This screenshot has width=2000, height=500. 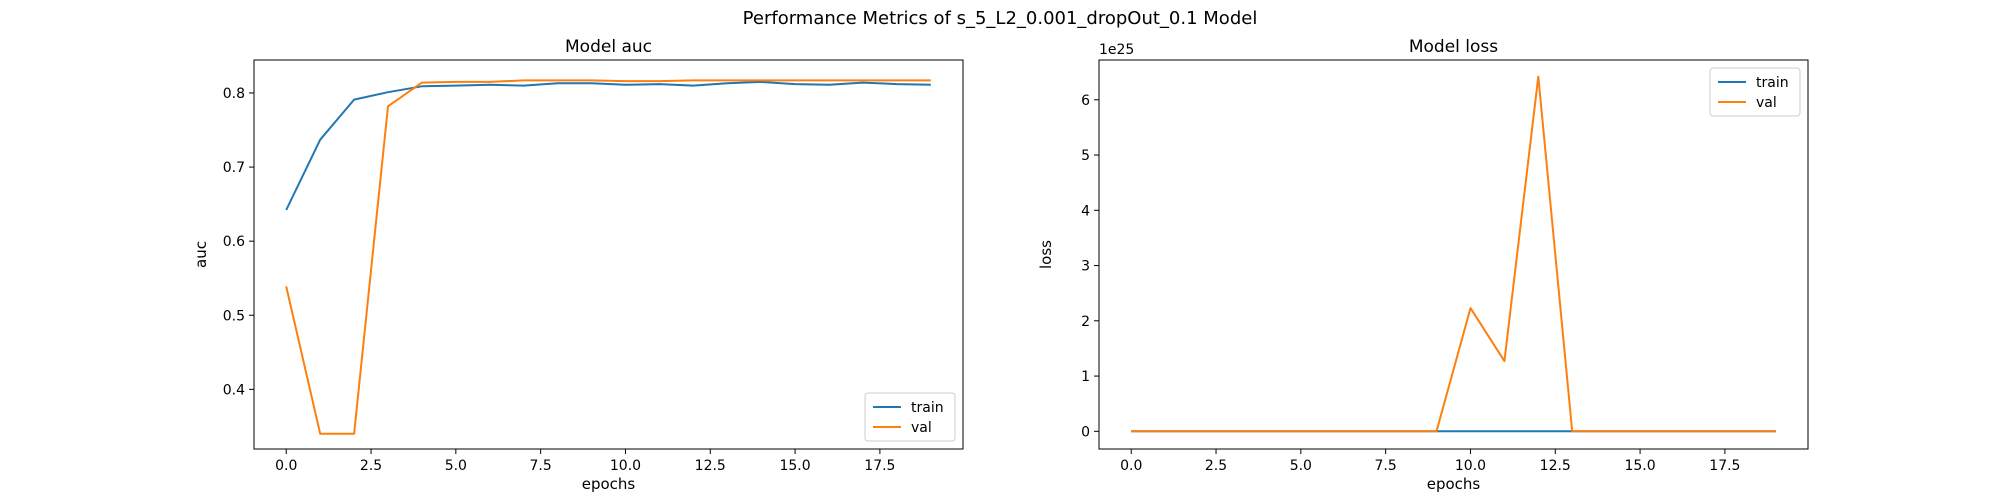 What do you see at coordinates (234, 316) in the screenshot?
I see `y-tick-label: 0.5` at bounding box center [234, 316].